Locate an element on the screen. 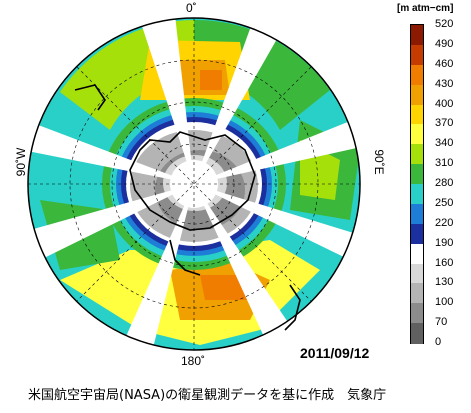 This screenshot has height=413, width=471. colorbar-tick-label: 340 is located at coordinates (444, 143).